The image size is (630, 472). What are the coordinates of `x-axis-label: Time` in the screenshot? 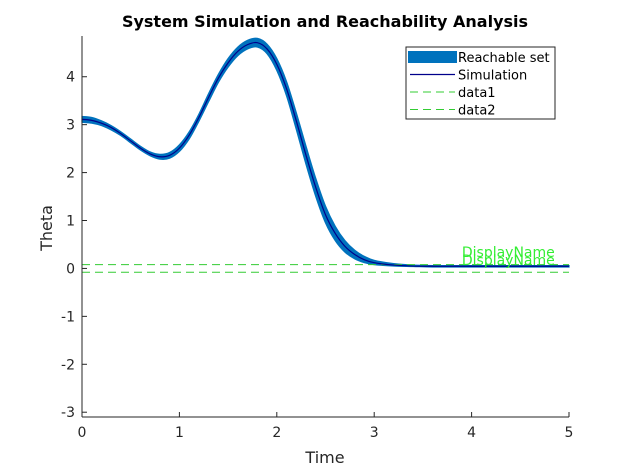 It's located at (324, 457).